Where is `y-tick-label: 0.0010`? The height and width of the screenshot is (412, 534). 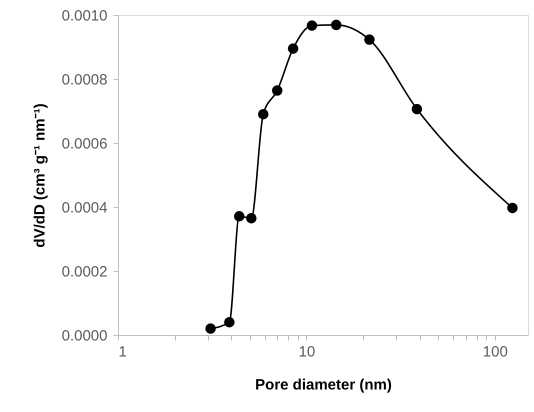 y-tick-label: 0.0010 is located at coordinates (85, 16).